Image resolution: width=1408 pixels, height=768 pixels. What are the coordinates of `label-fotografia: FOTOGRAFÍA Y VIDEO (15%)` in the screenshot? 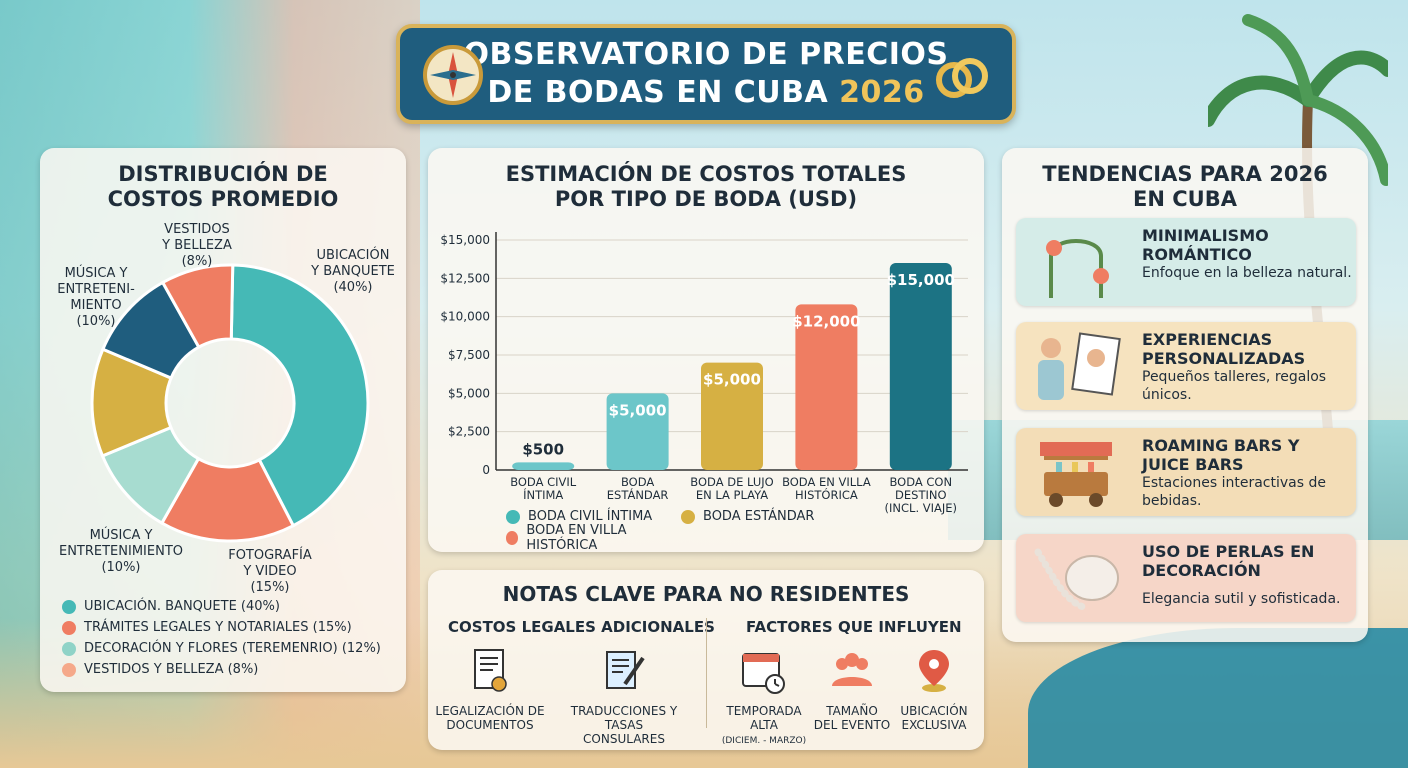 It's located at (270, 571).